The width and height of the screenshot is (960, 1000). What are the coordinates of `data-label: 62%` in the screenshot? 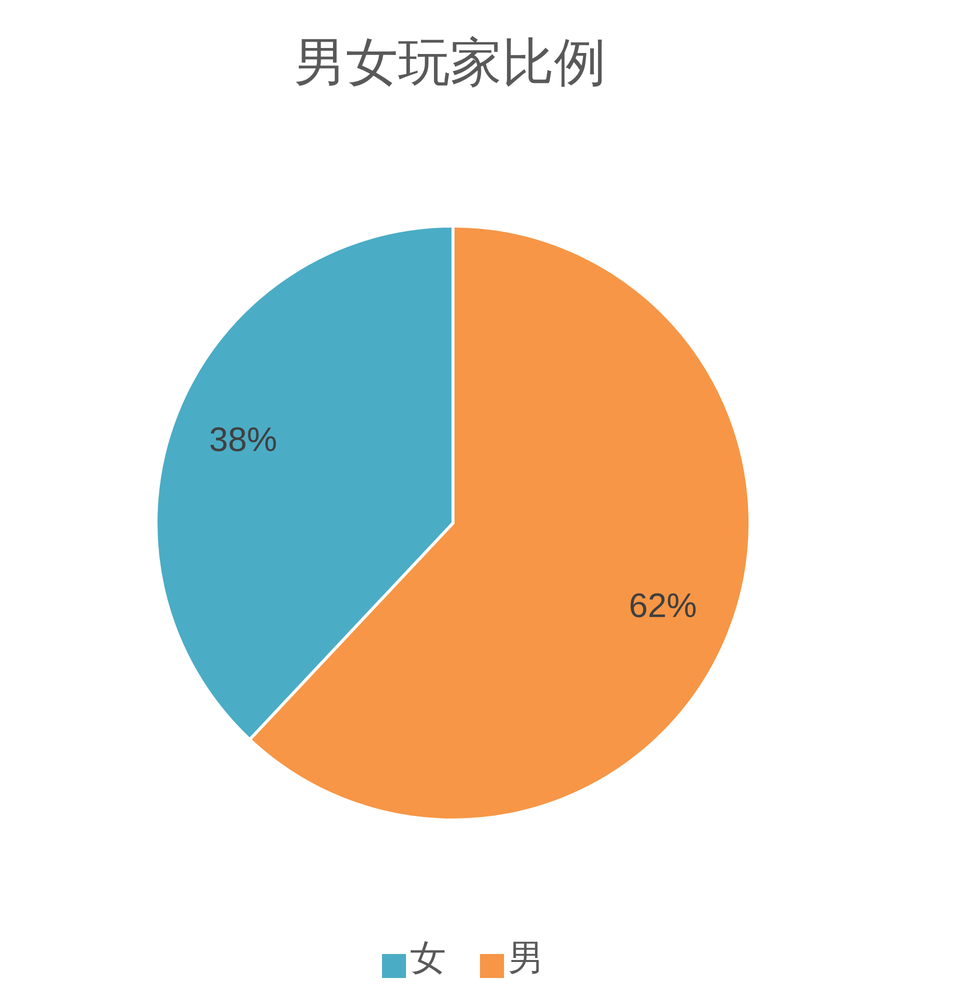 It's located at (662, 606).